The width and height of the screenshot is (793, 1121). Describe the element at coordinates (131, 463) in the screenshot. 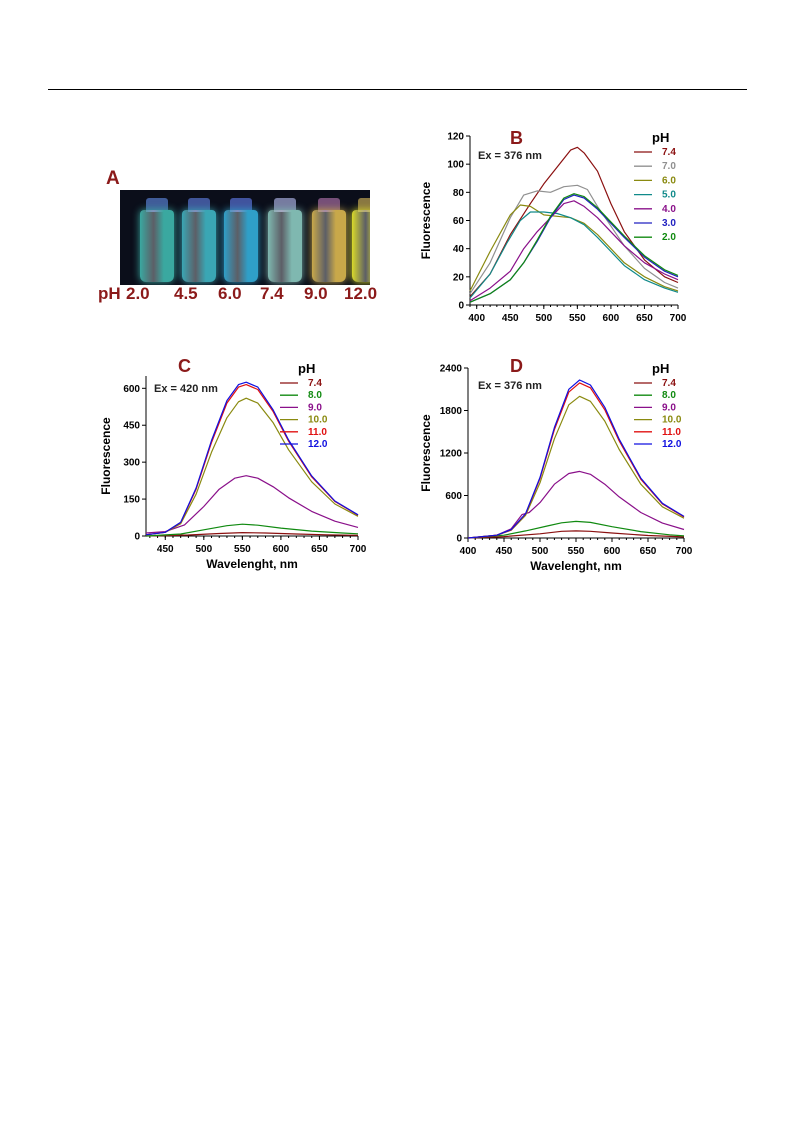

I see `y-tick-label: 300` at that location.